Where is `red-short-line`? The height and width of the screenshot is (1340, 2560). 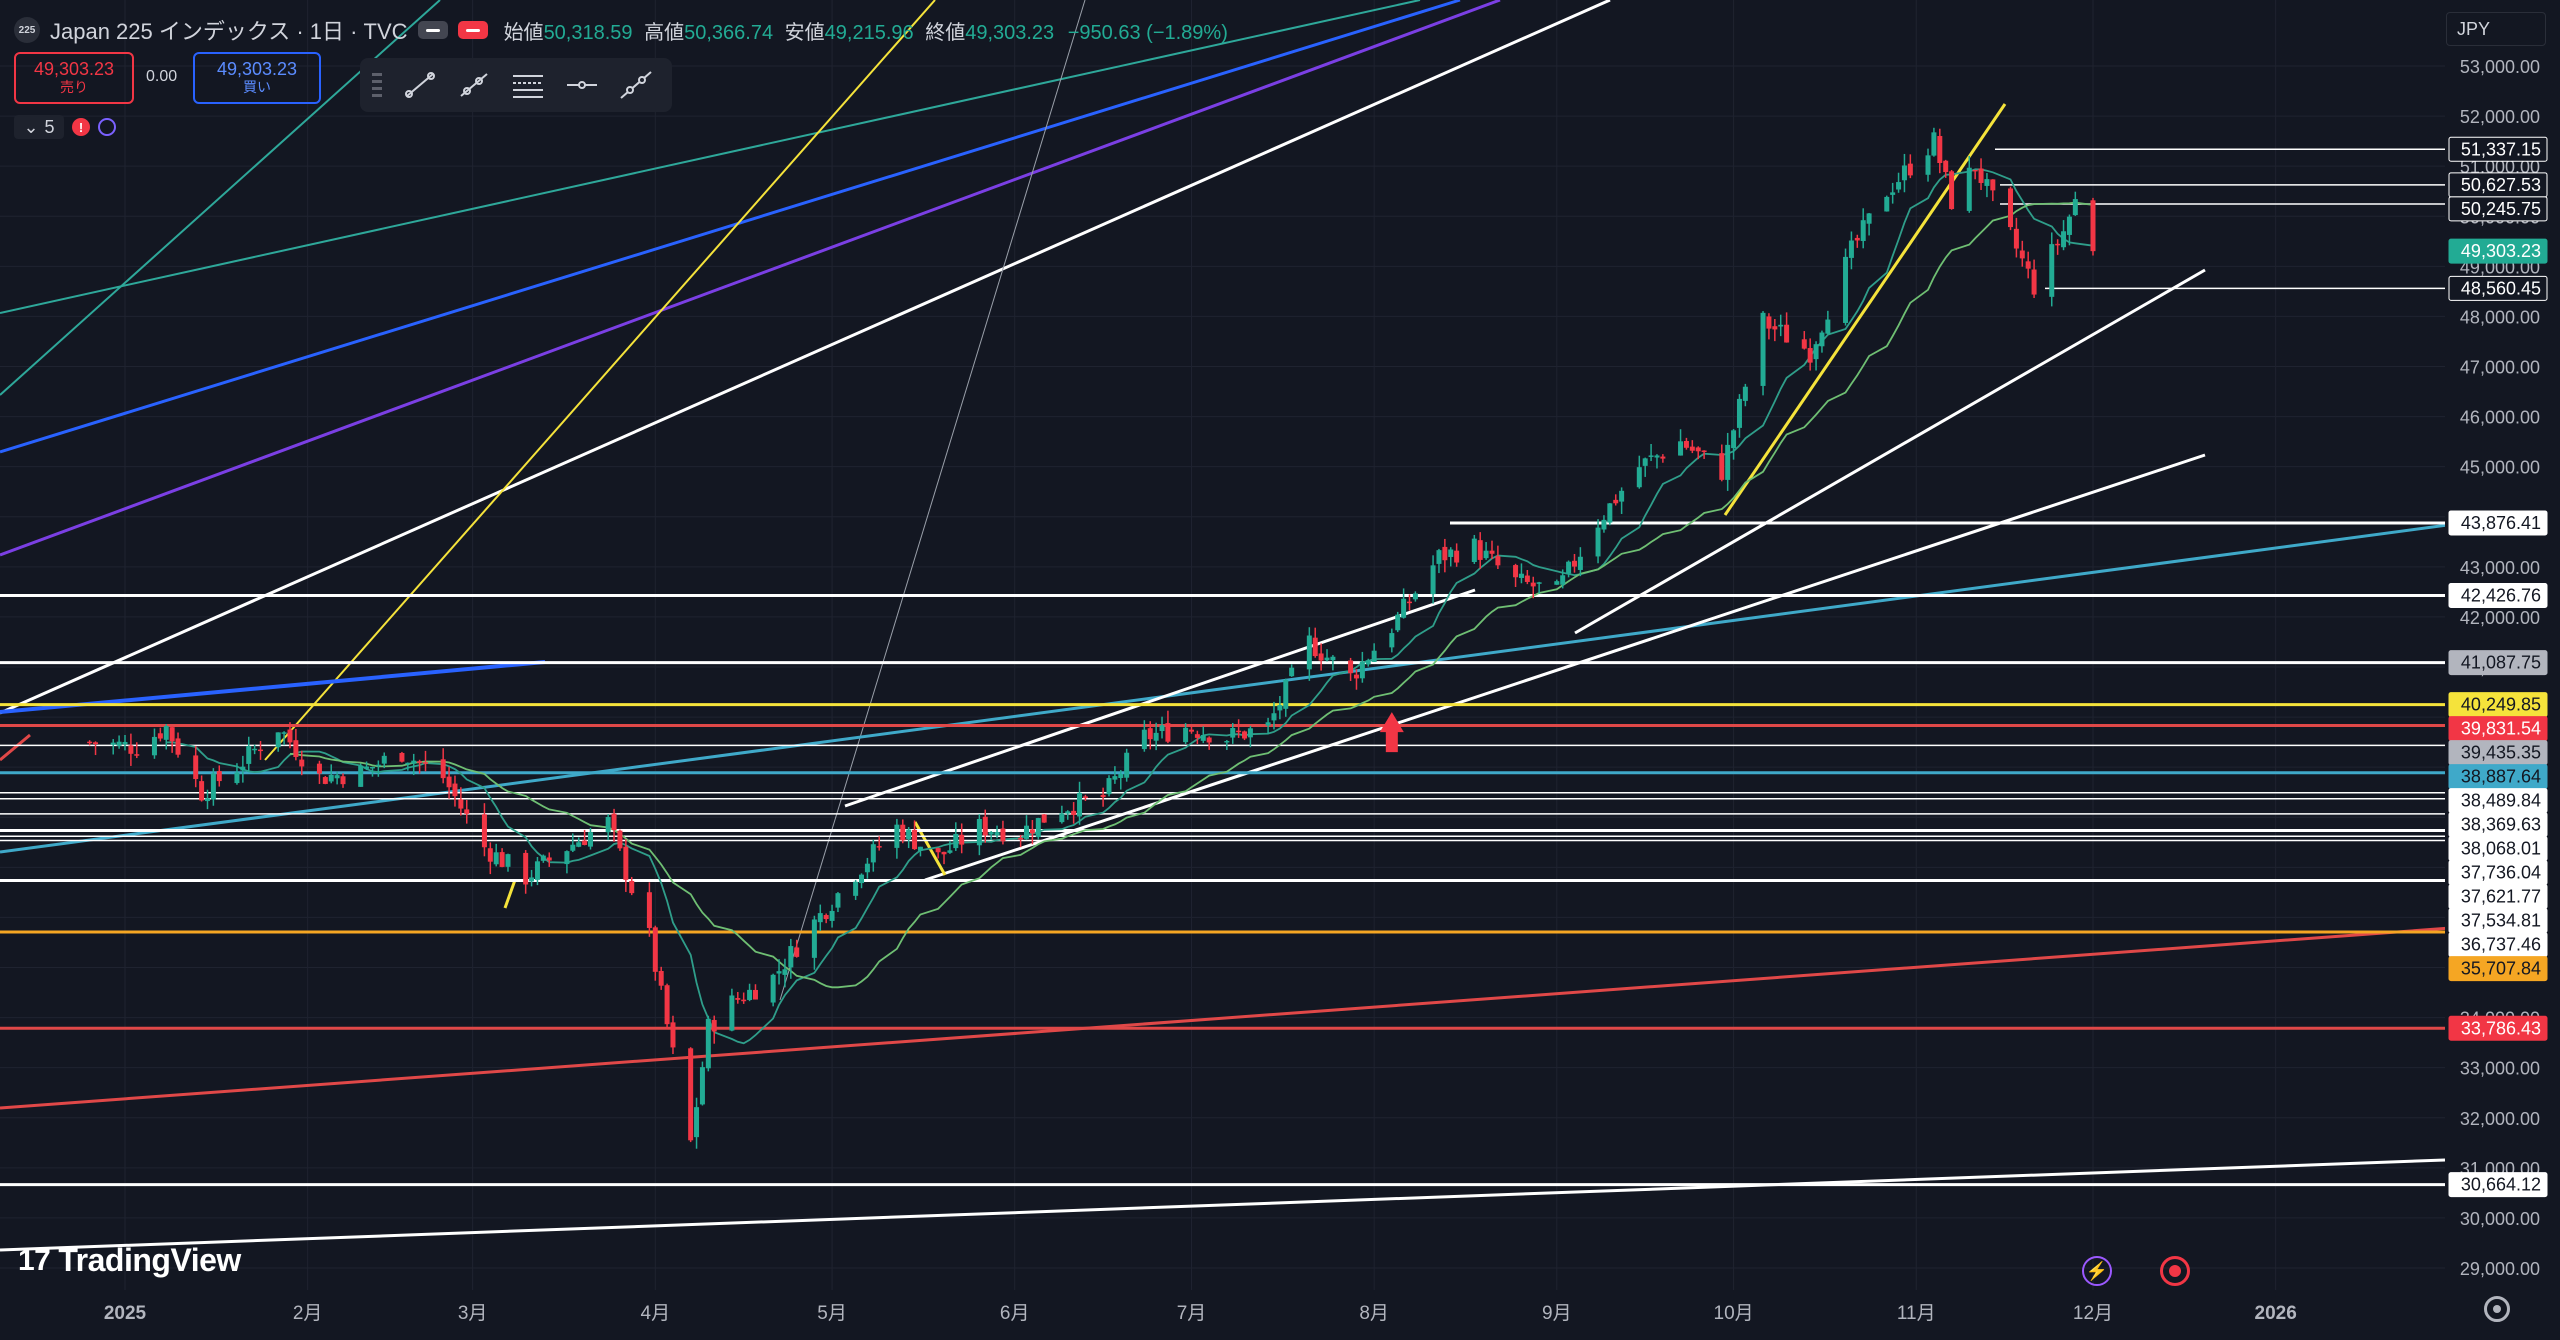 red-short-line is located at coordinates (15, 747).